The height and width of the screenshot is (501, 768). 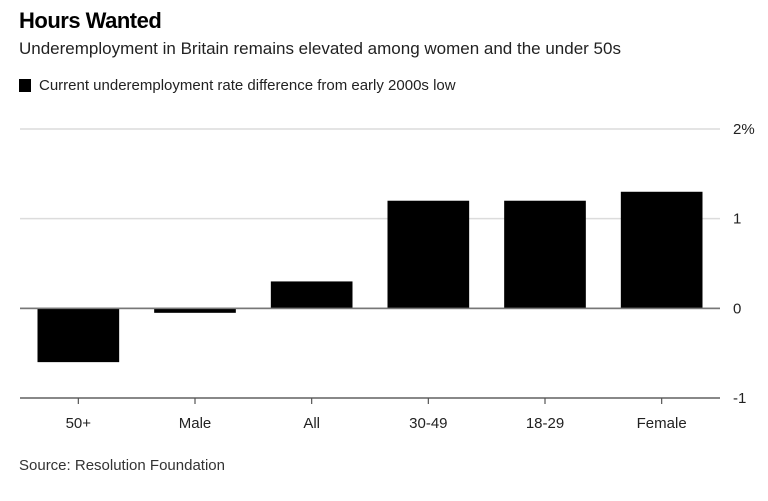 I want to click on x-tick-label: Male, so click(x=195, y=423).